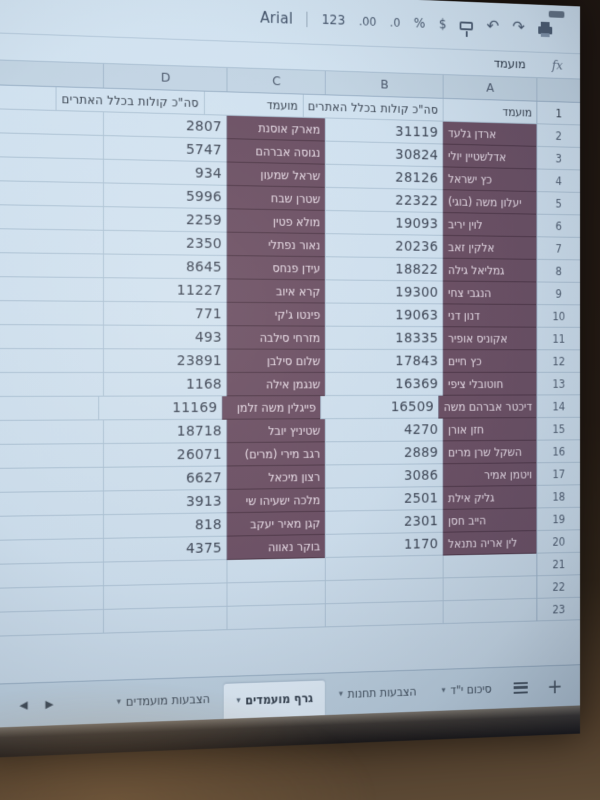 This screenshot has height=800, width=600. What do you see at coordinates (383, 131) in the screenshot?
I see `votes-cell-b: 31119` at bounding box center [383, 131].